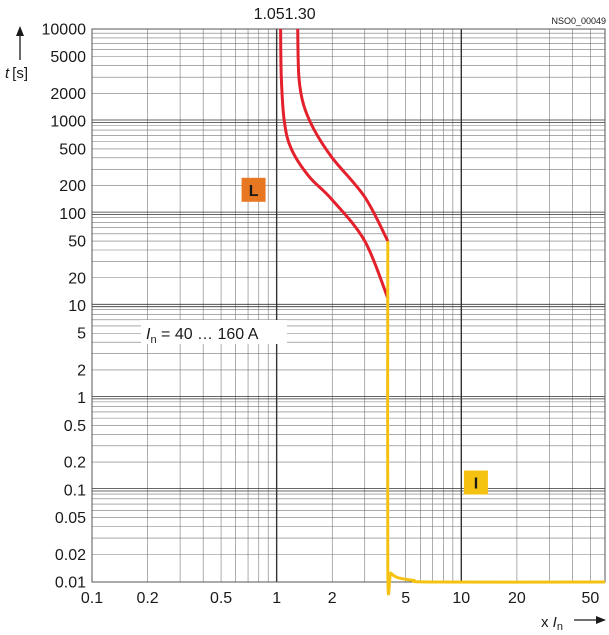 This screenshot has width=609, height=635. I want to click on y-tick-label: 0.1, so click(75, 490).